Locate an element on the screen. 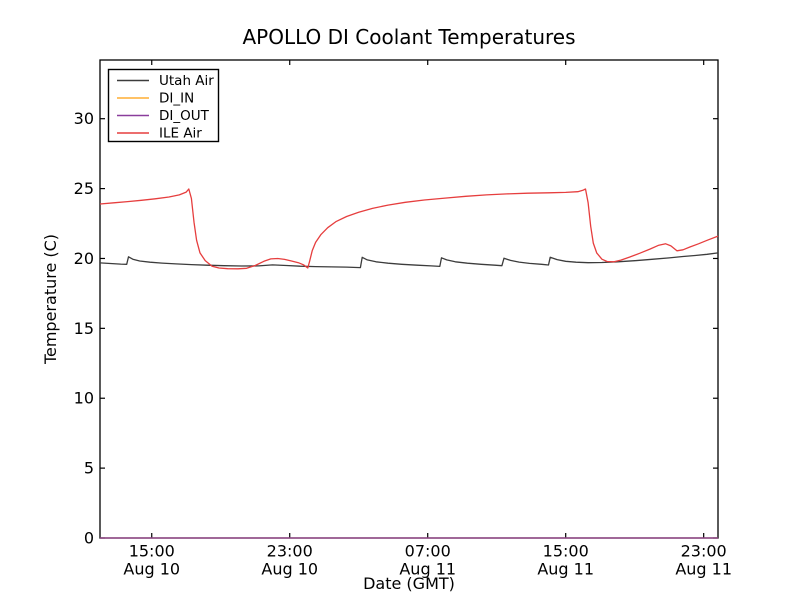 Image resolution: width=800 pixels, height=600 pixels. chart-title: APOLLO DI Coolant Temperatures is located at coordinates (408, 37).